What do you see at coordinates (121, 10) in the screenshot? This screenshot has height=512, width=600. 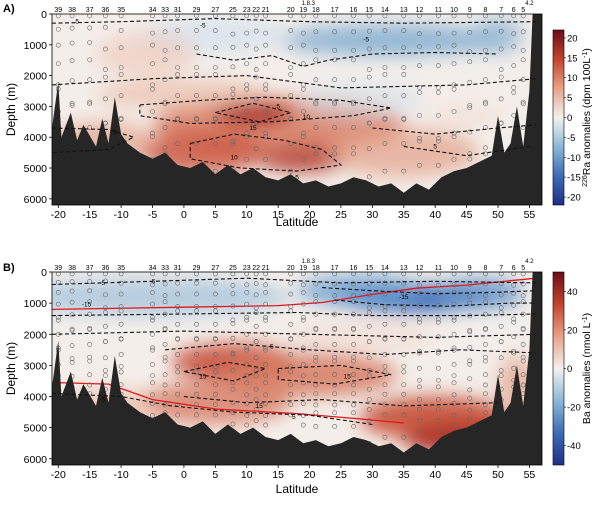 I see `station-label: 35` at bounding box center [121, 10].